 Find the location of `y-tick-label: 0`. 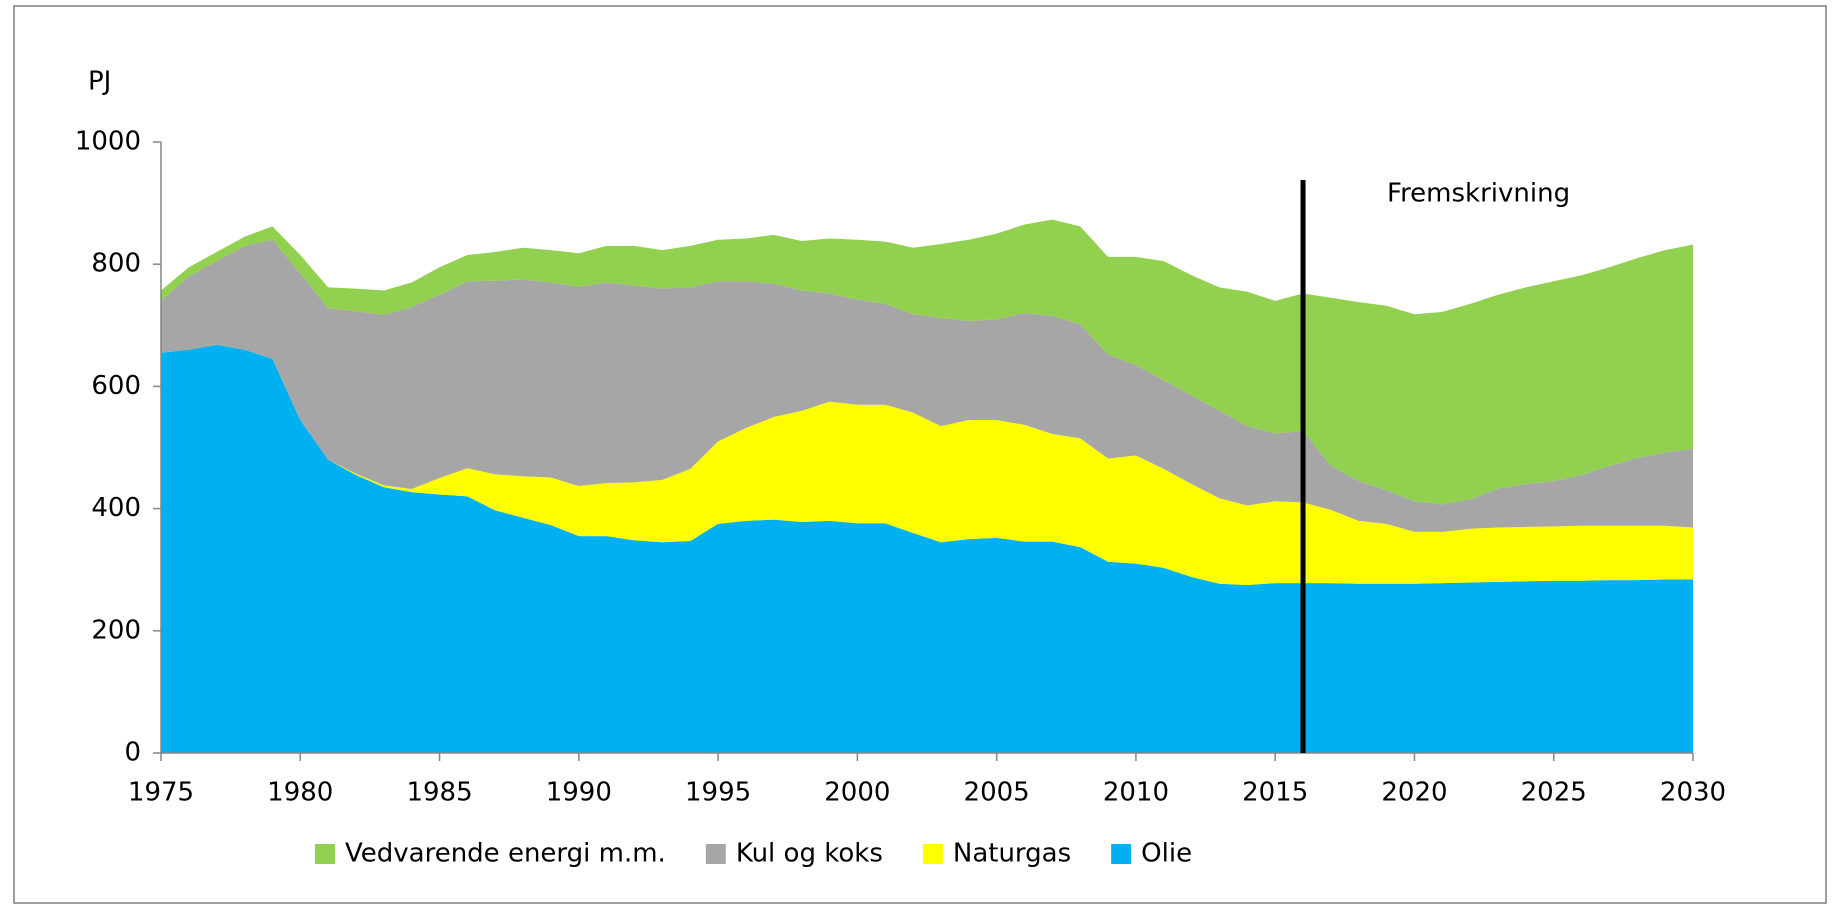

y-tick-label: 0 is located at coordinates (132, 753).